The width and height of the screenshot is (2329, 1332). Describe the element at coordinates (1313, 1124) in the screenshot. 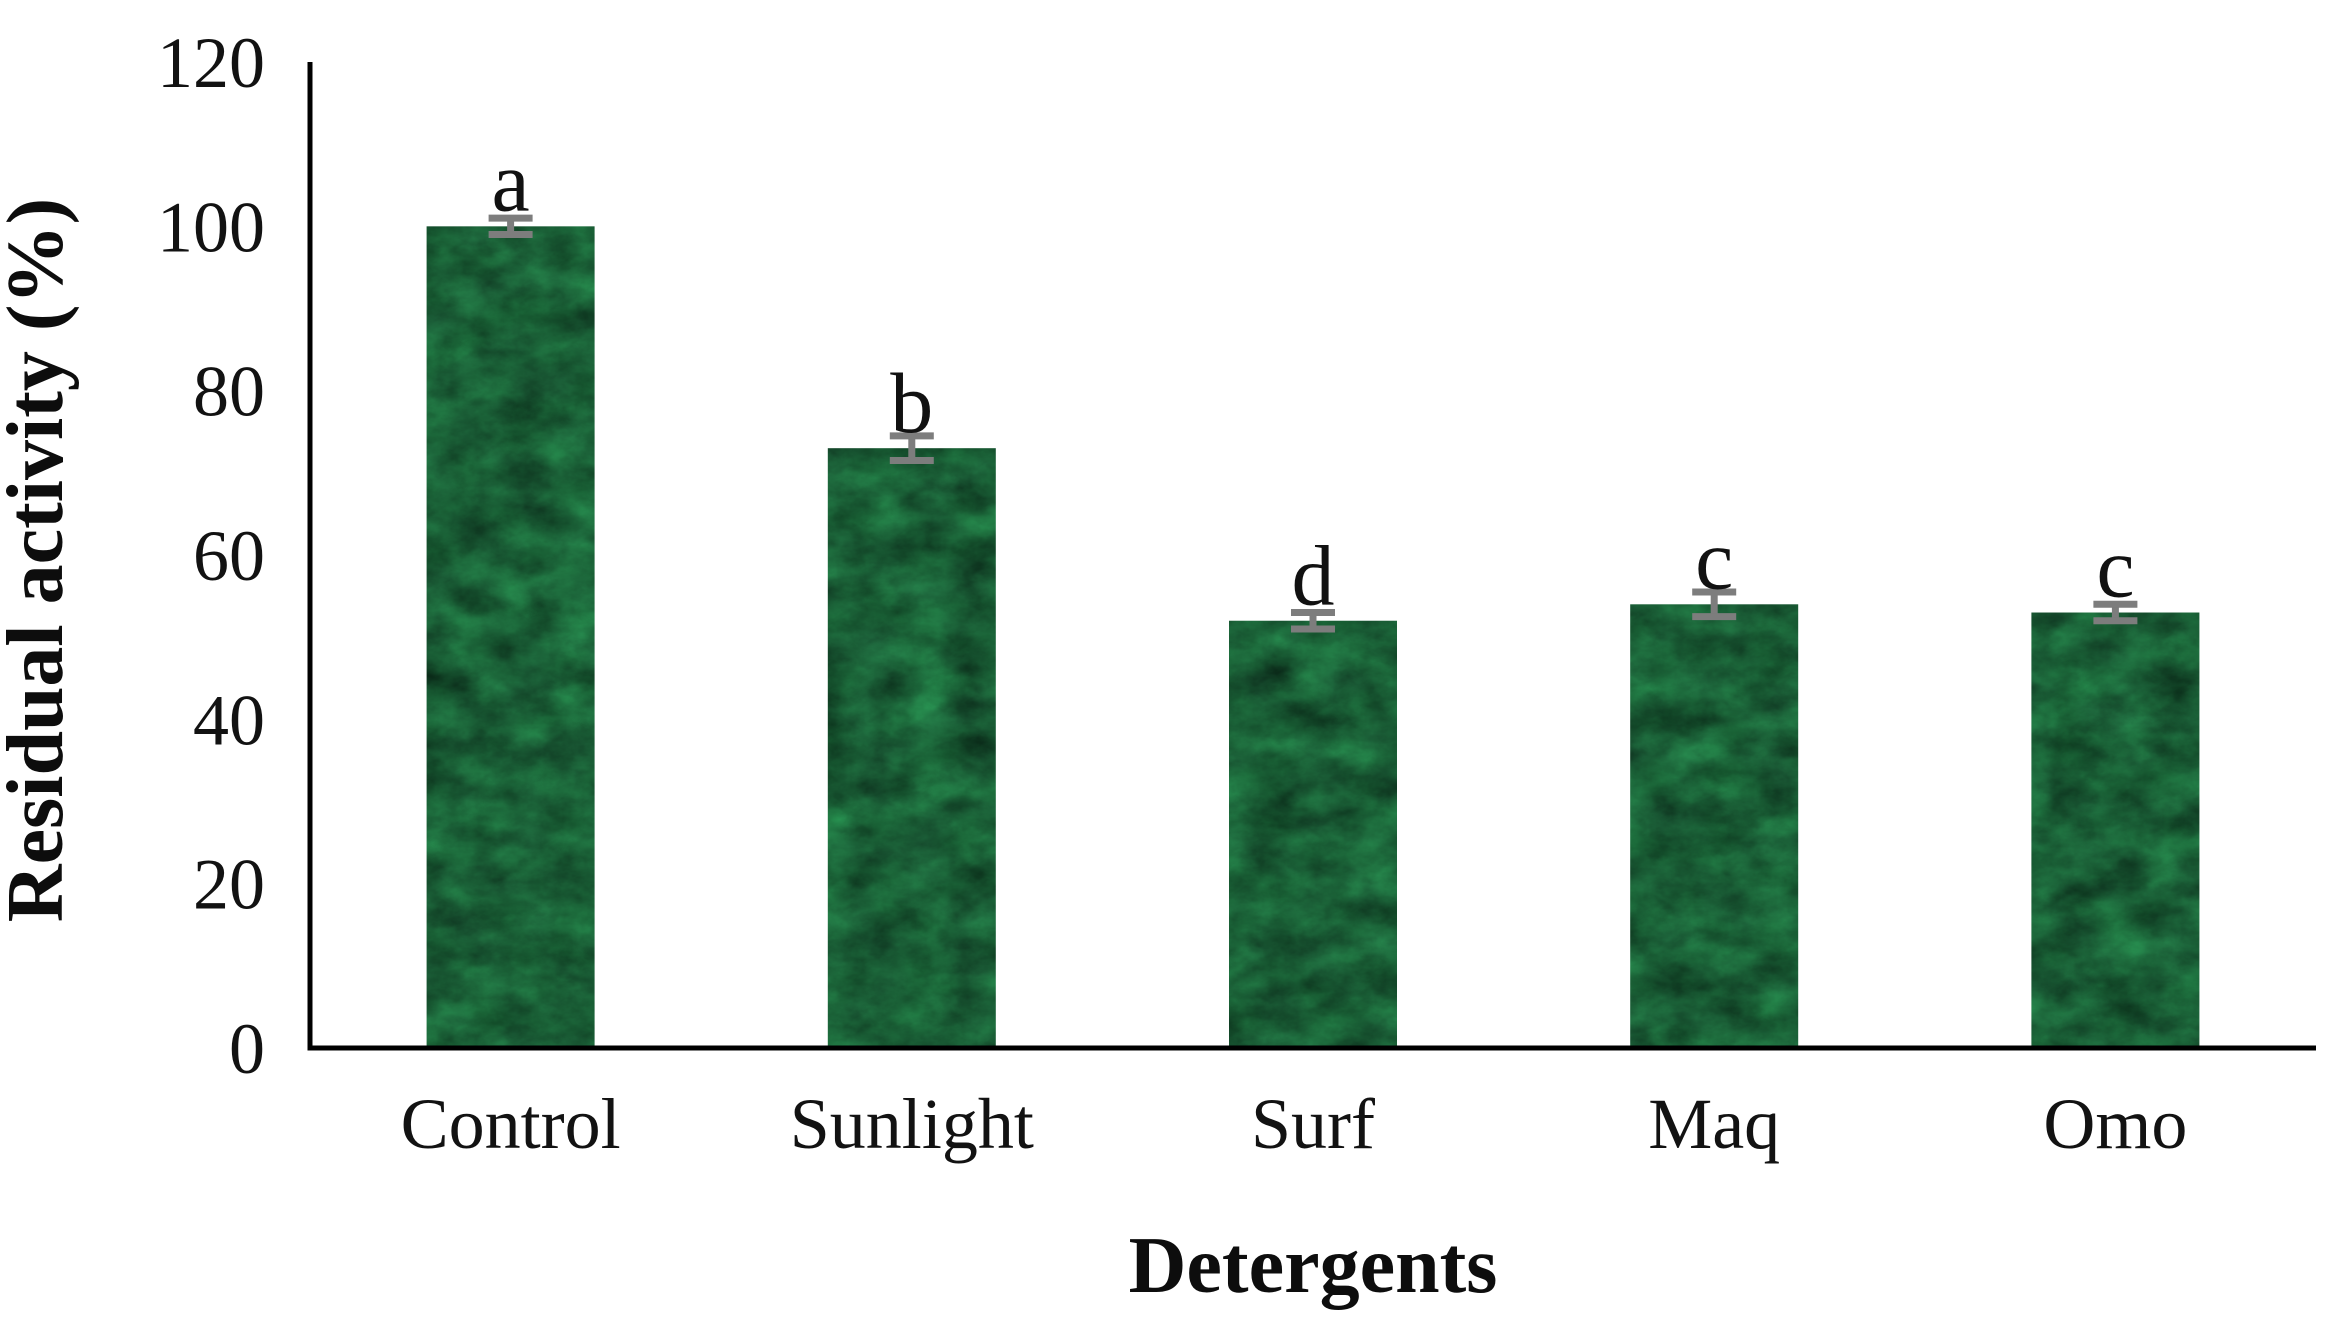

I see `x-tick-label: Surf` at that location.